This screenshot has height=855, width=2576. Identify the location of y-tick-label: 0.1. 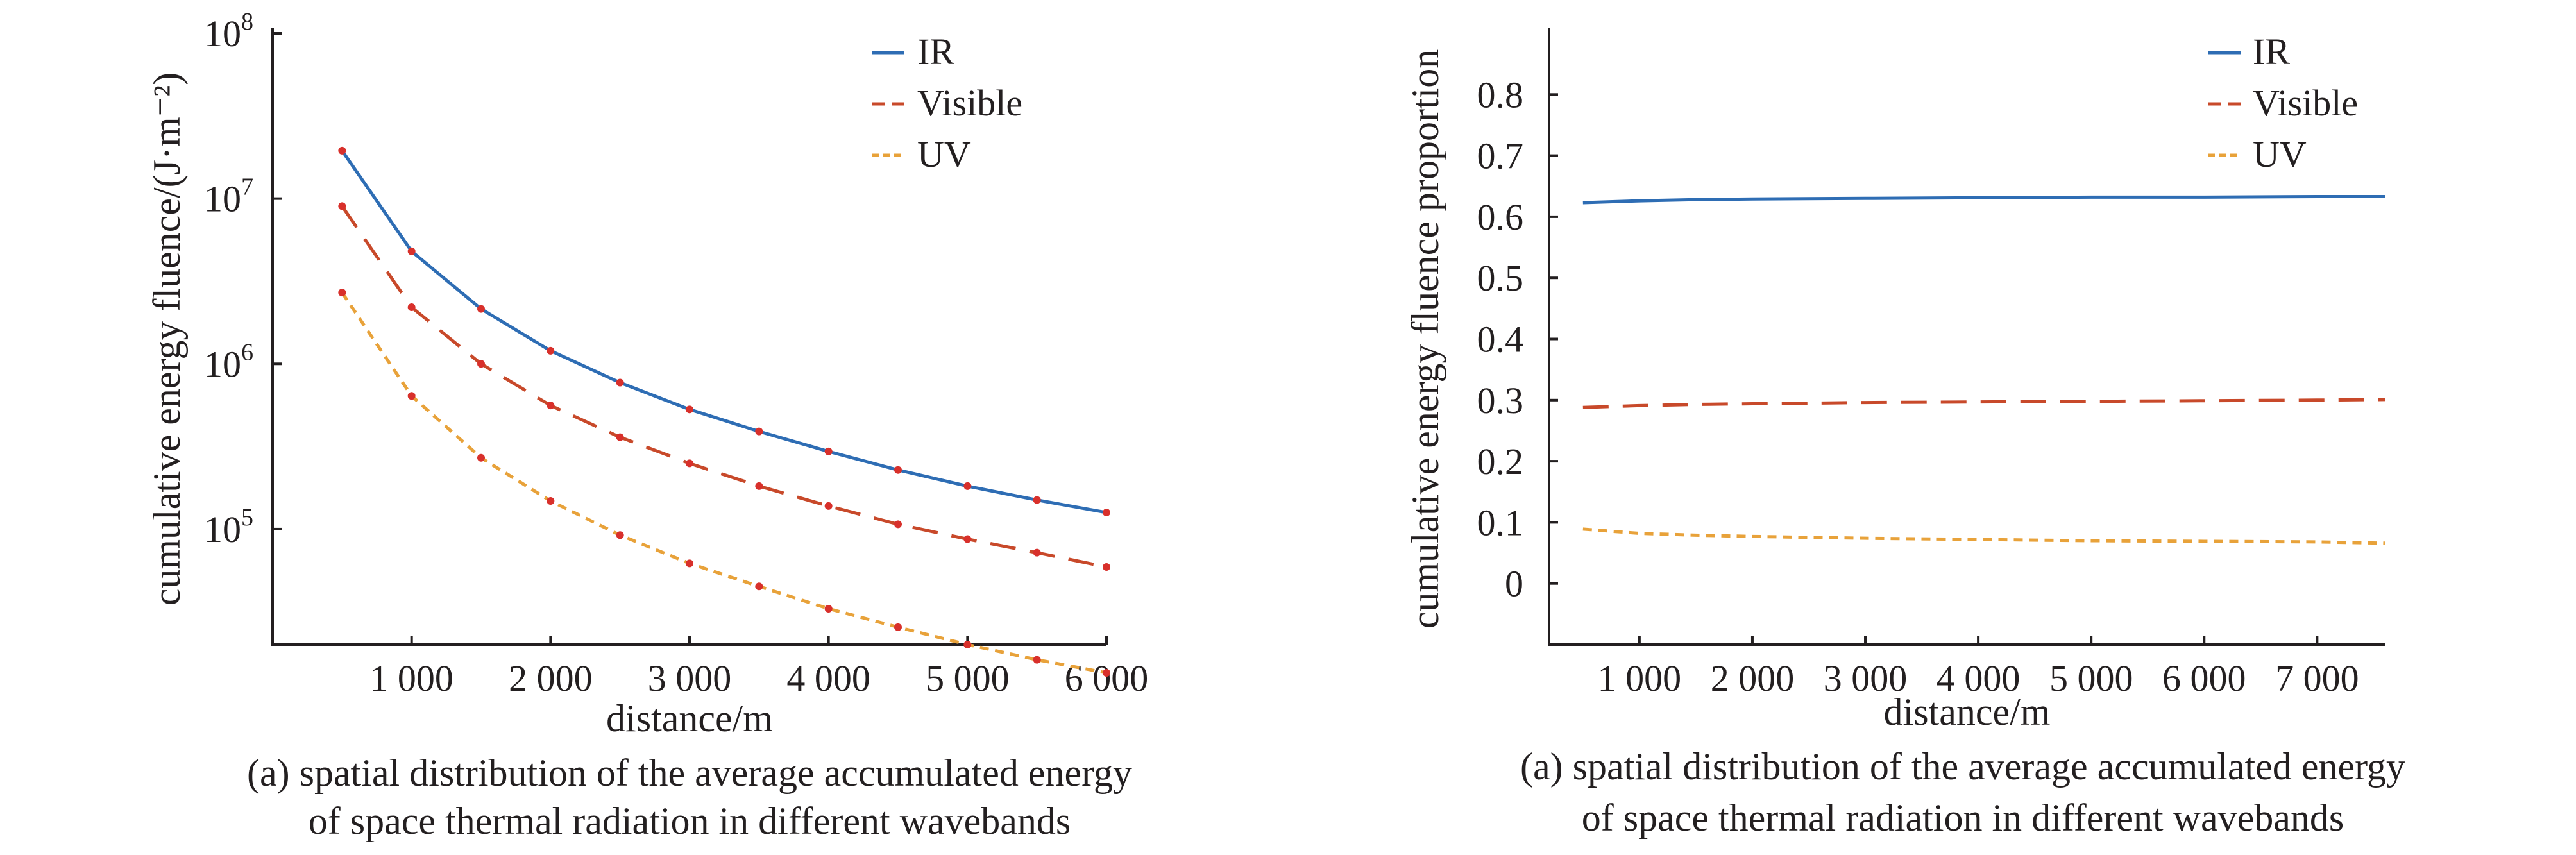
(1500, 522).